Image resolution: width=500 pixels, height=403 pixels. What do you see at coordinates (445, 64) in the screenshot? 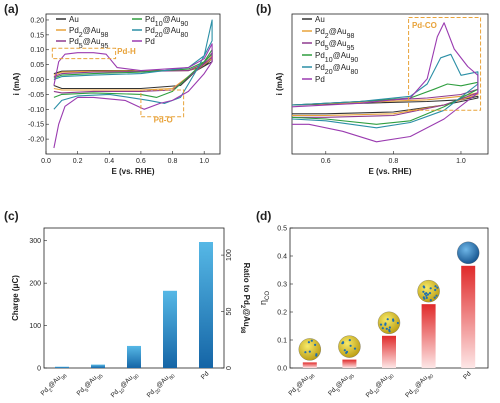
I see `pd-co-box` at bounding box center [445, 64].